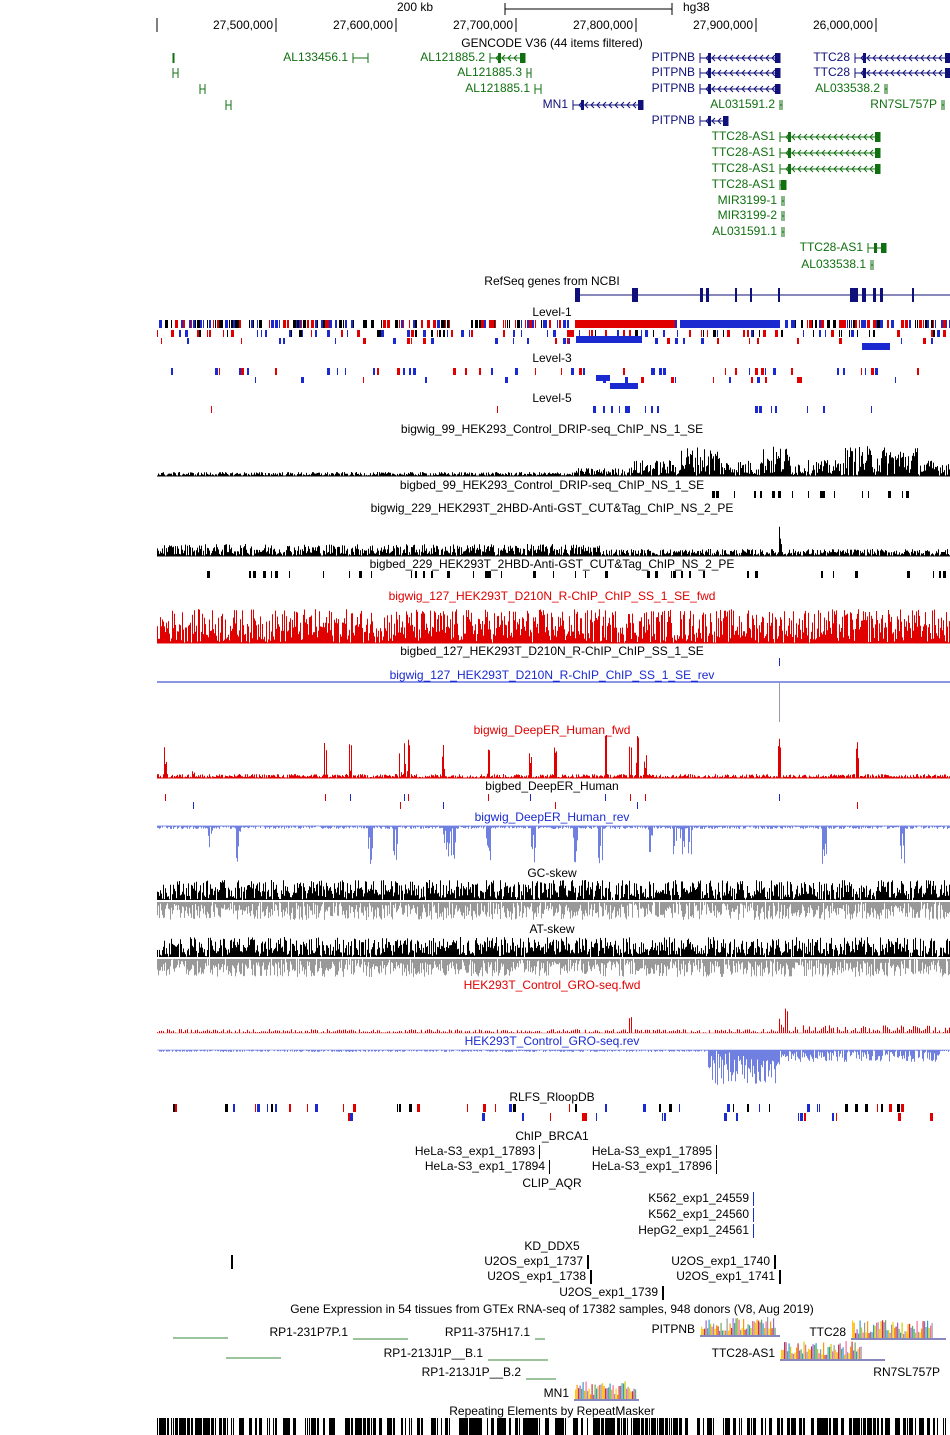 The image size is (950, 1435). I want to click on item-label: HeLa-S3_exp1_17896, so click(652, 1166).